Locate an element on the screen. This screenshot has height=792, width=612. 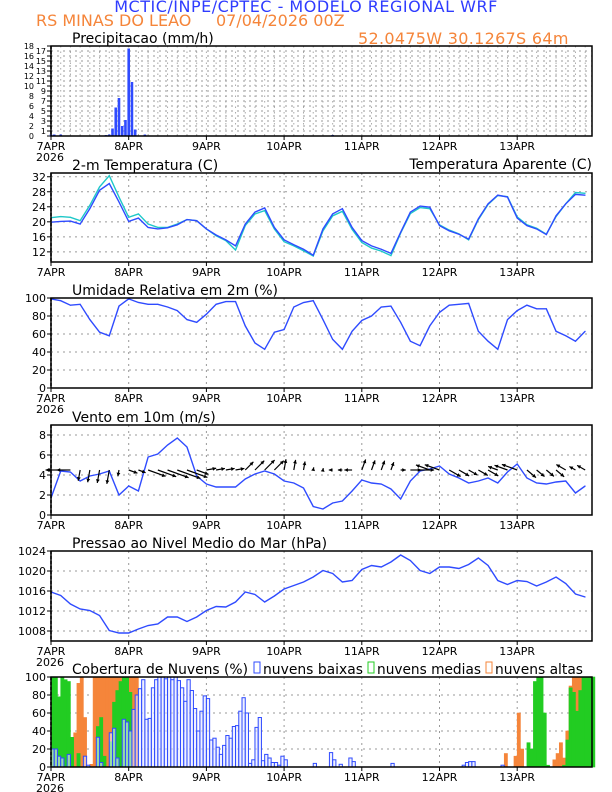
wind-vector is located at coordinates (178, 474).